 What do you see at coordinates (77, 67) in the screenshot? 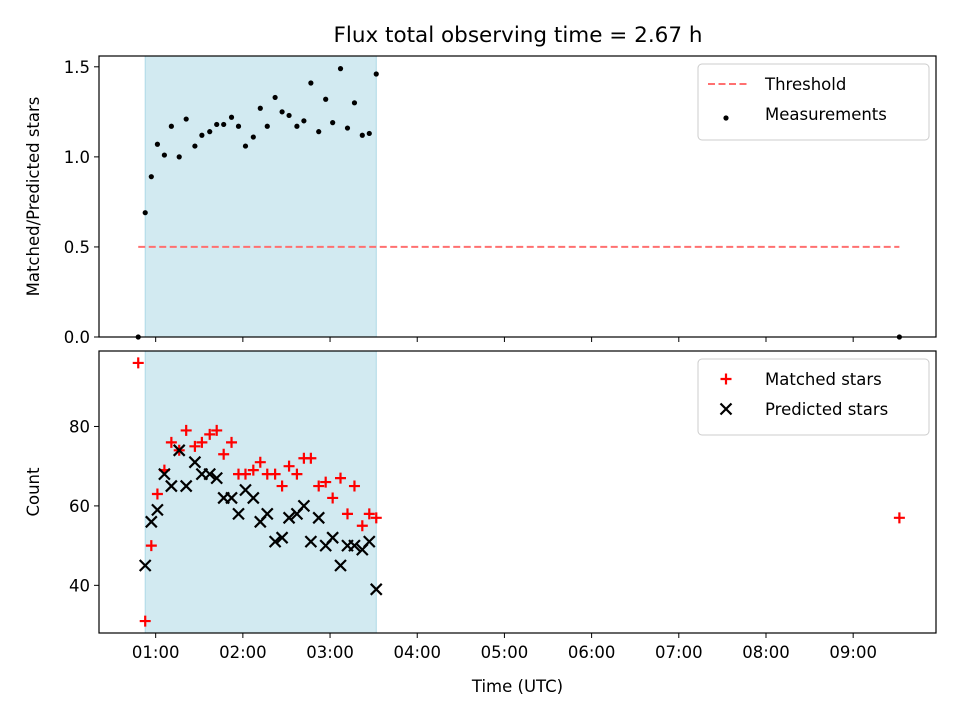
I see `top-y-tick-label: 1.5` at bounding box center [77, 67].